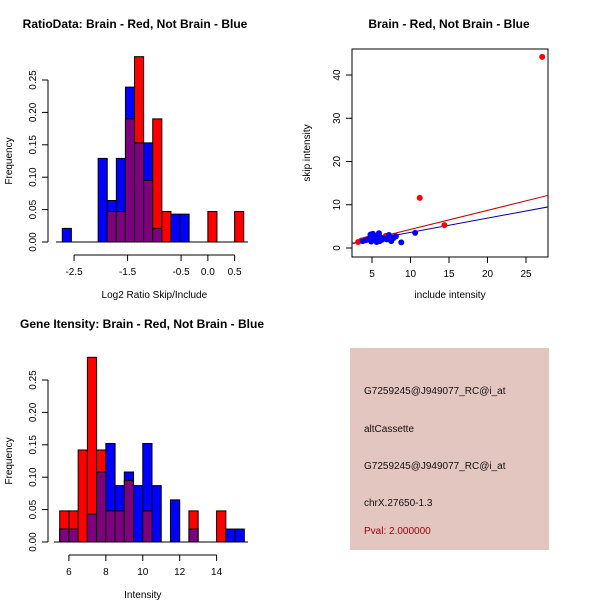 The image size is (600, 600). What do you see at coordinates (235, 272) in the screenshot?
I see `x-tick-label: 0.5` at bounding box center [235, 272].